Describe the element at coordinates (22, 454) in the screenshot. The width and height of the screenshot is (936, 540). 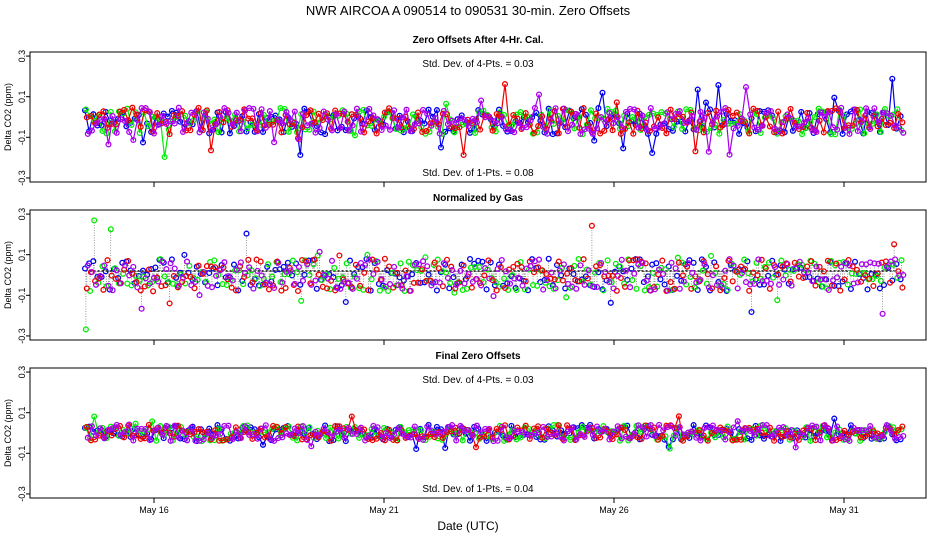
I see `y-tick-label: -0.1` at that location.